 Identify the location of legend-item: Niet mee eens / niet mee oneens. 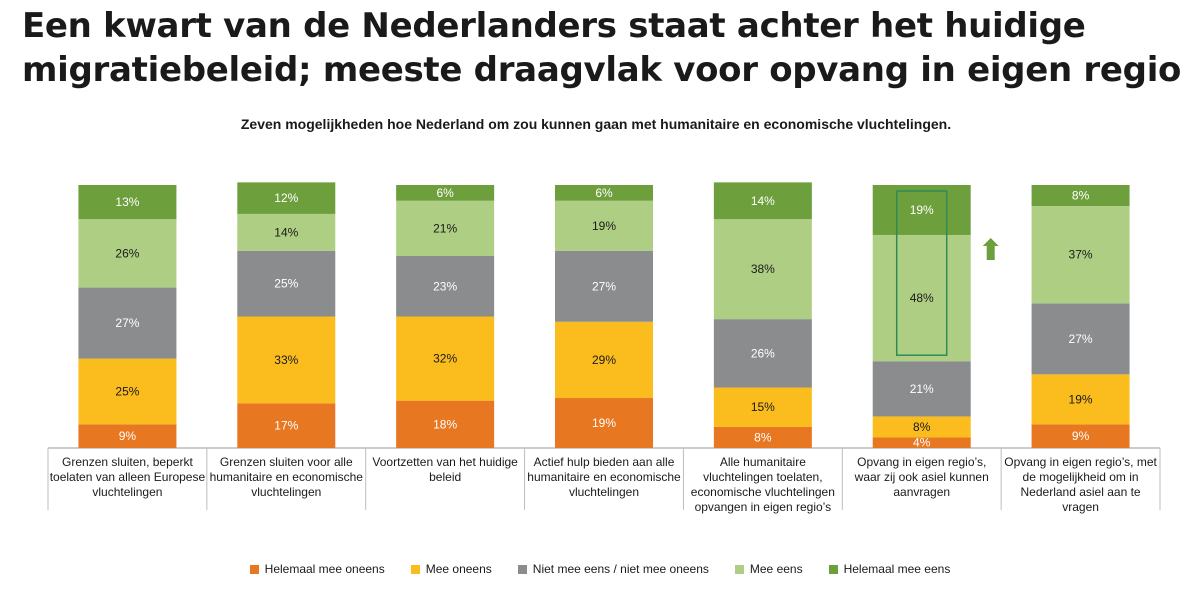
(613, 569).